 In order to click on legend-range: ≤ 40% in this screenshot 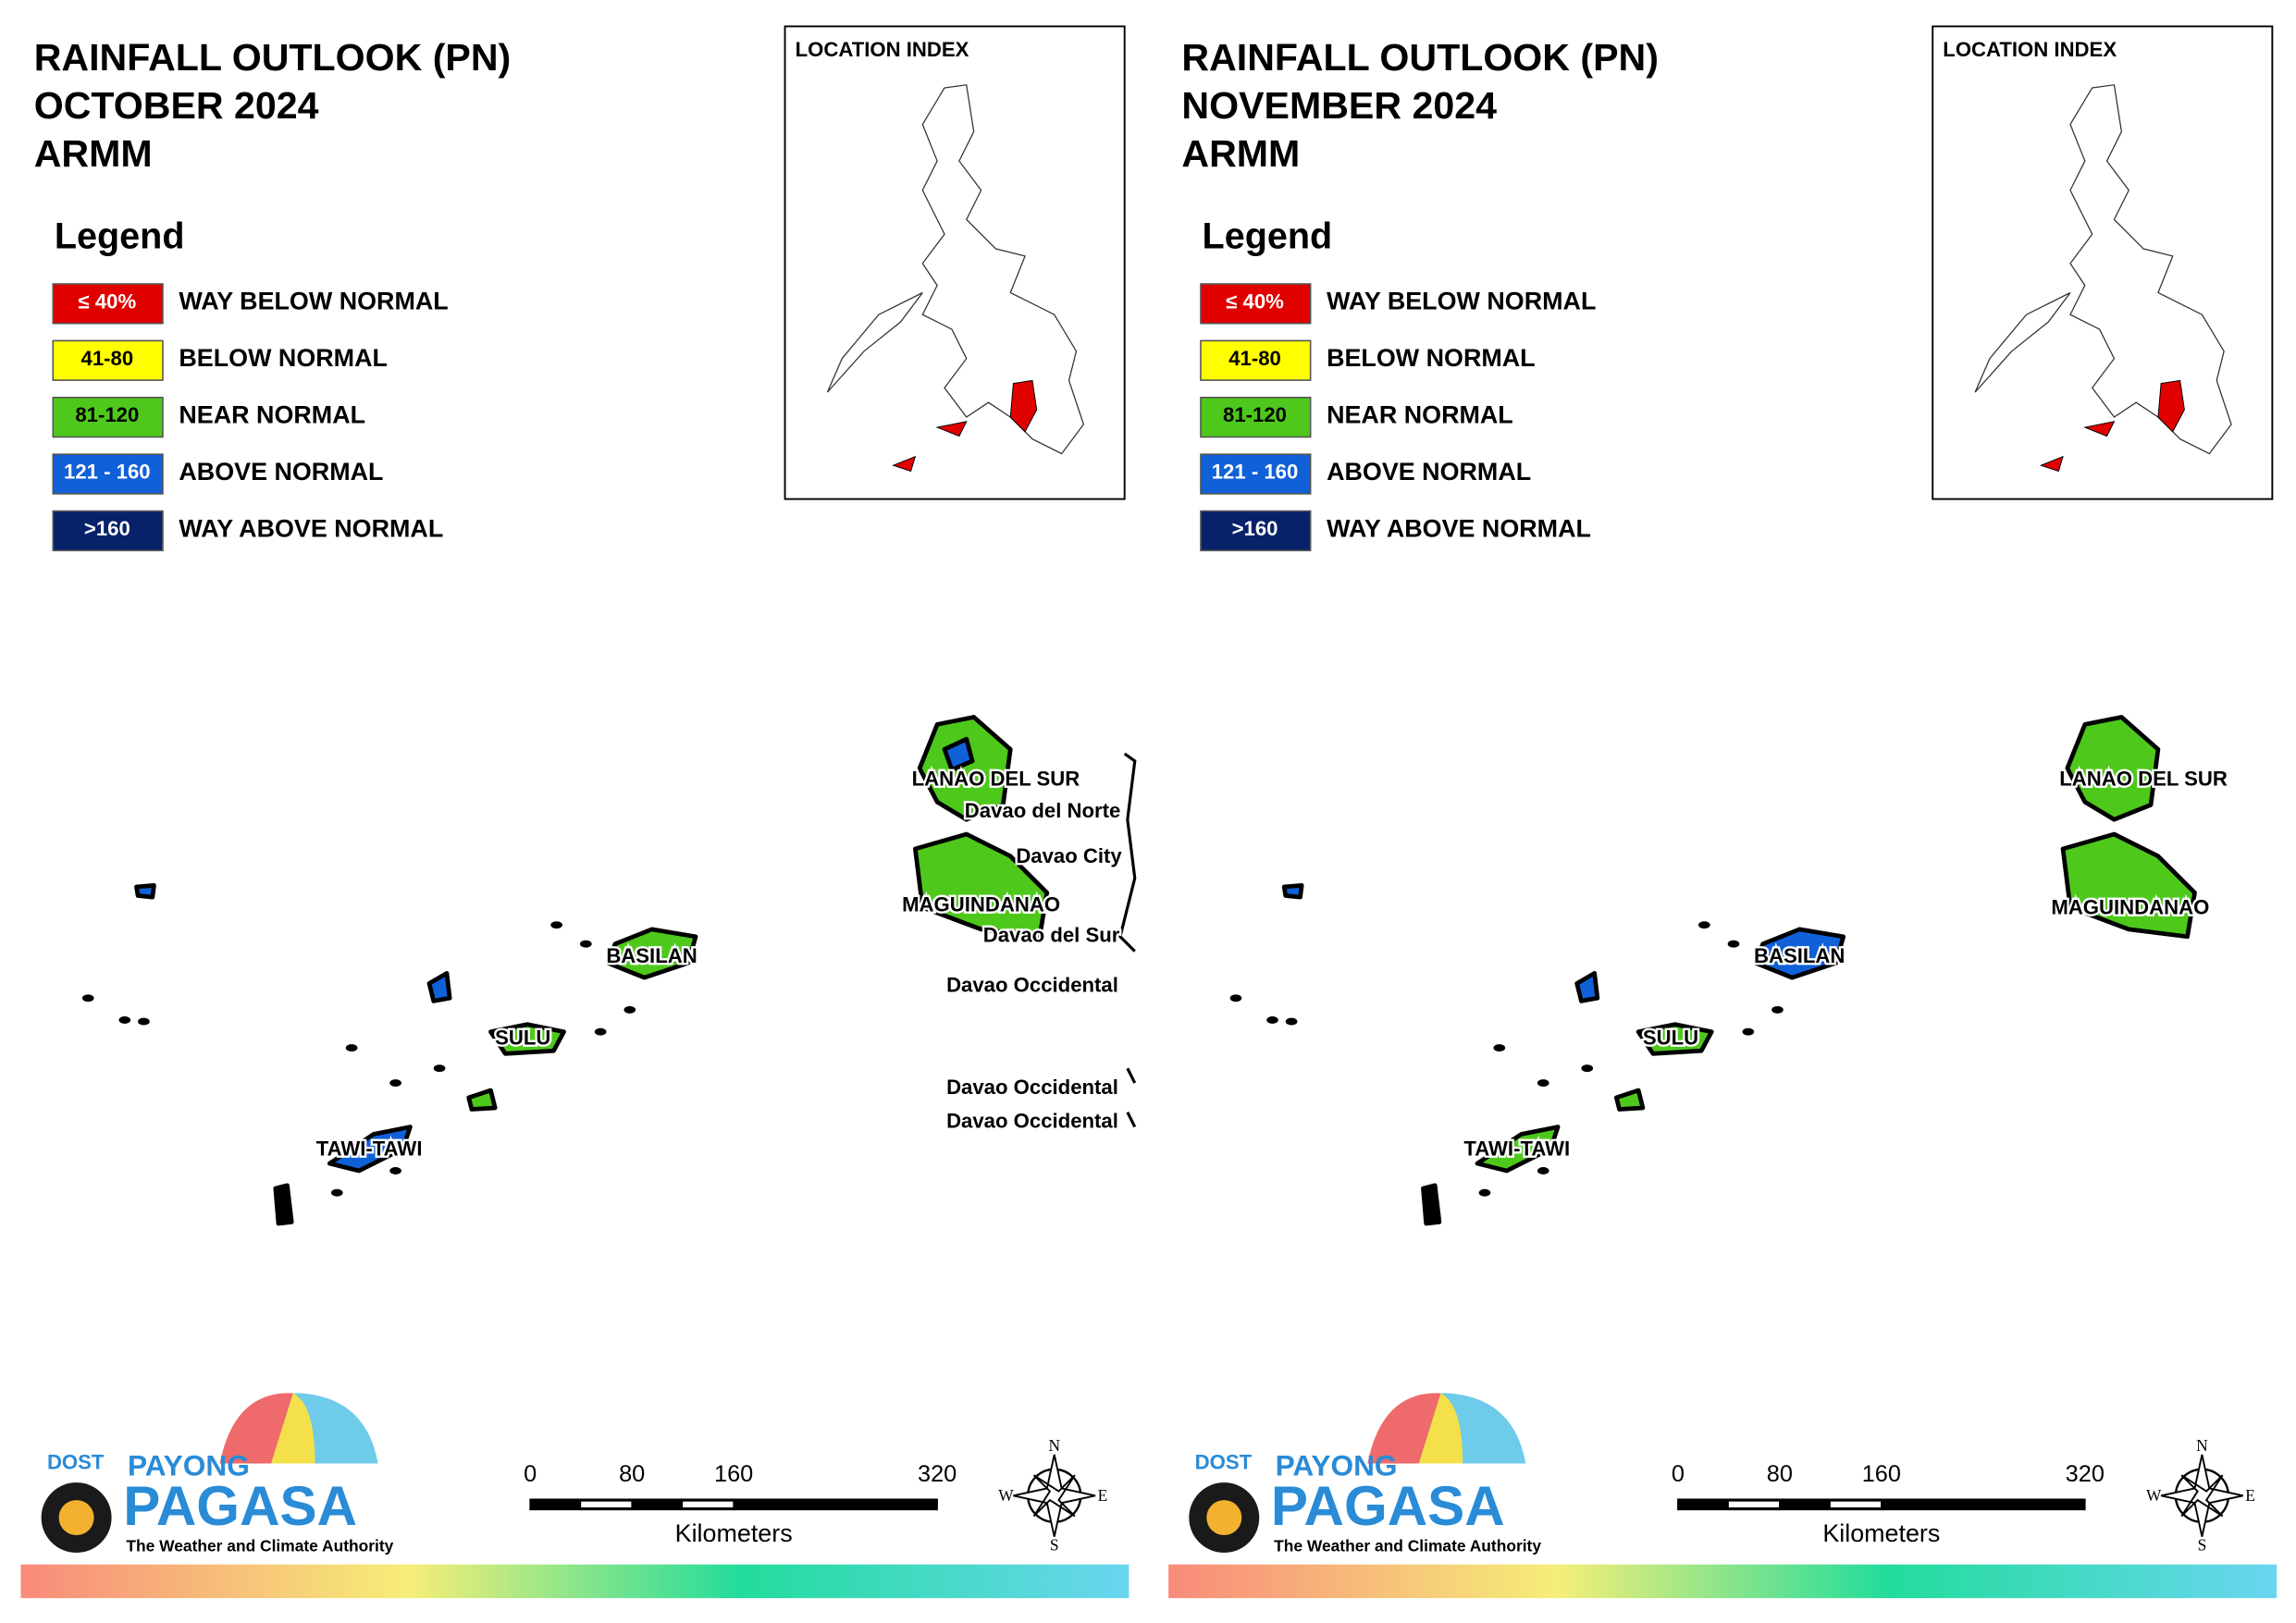, I will do `click(108, 301)`.